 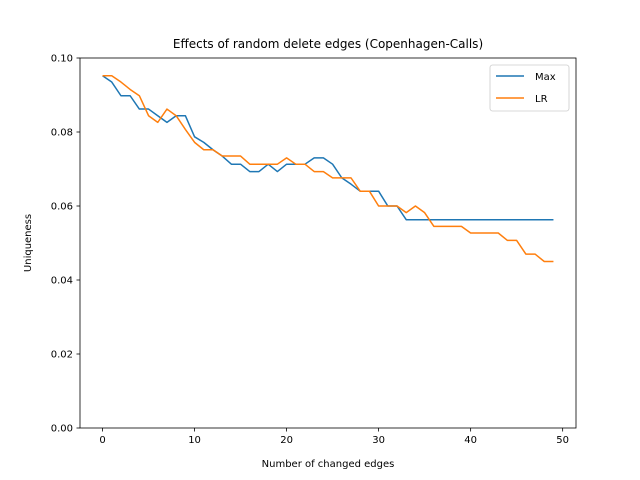 I want to click on y-tick-label: 0.06, so click(x=62, y=207).